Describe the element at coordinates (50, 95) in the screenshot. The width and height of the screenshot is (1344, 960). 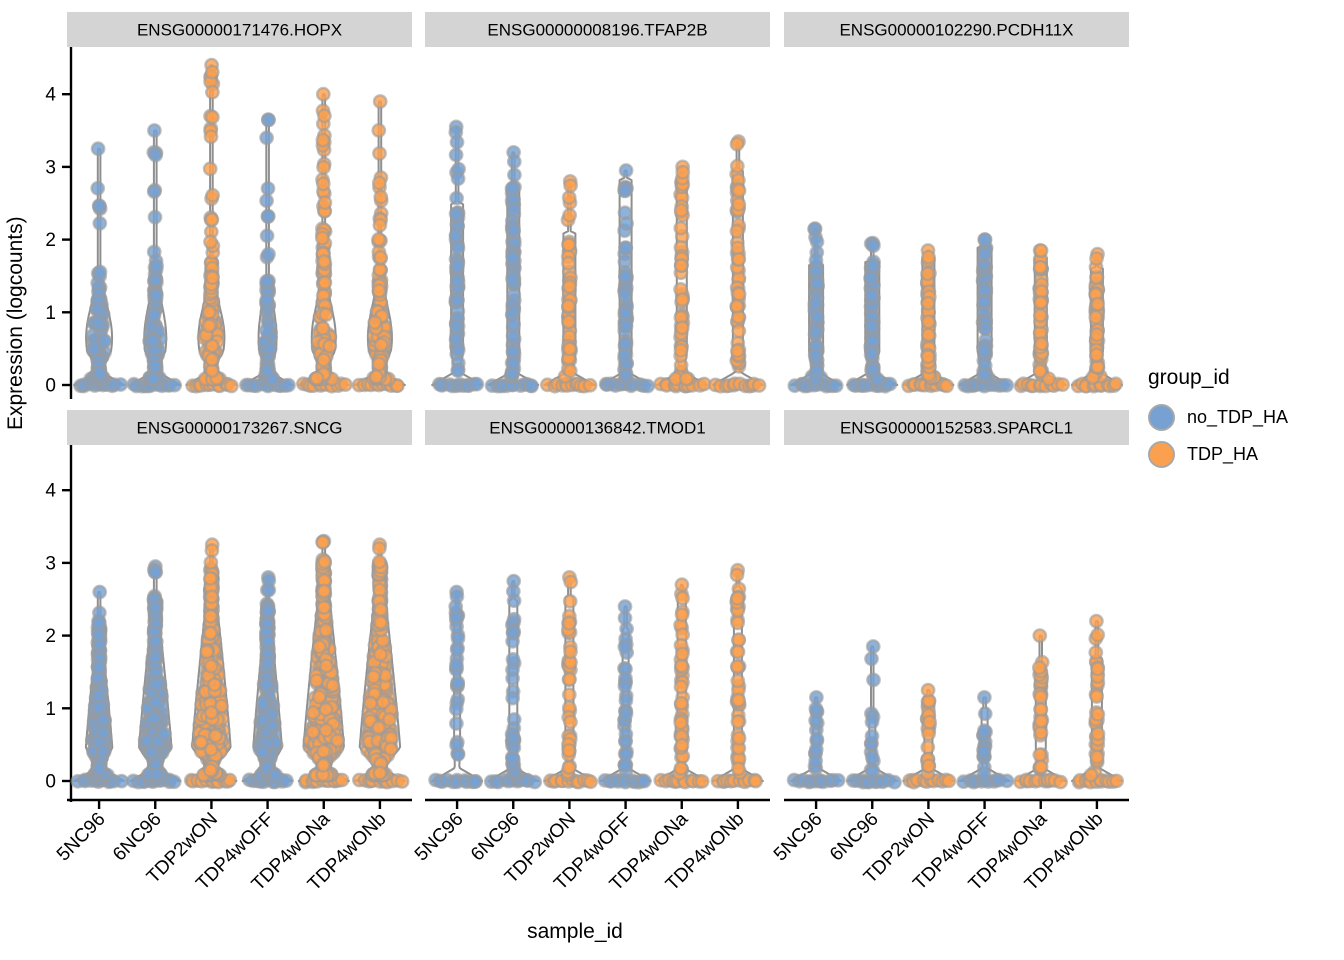
I see `y-tick-label: 4` at that location.